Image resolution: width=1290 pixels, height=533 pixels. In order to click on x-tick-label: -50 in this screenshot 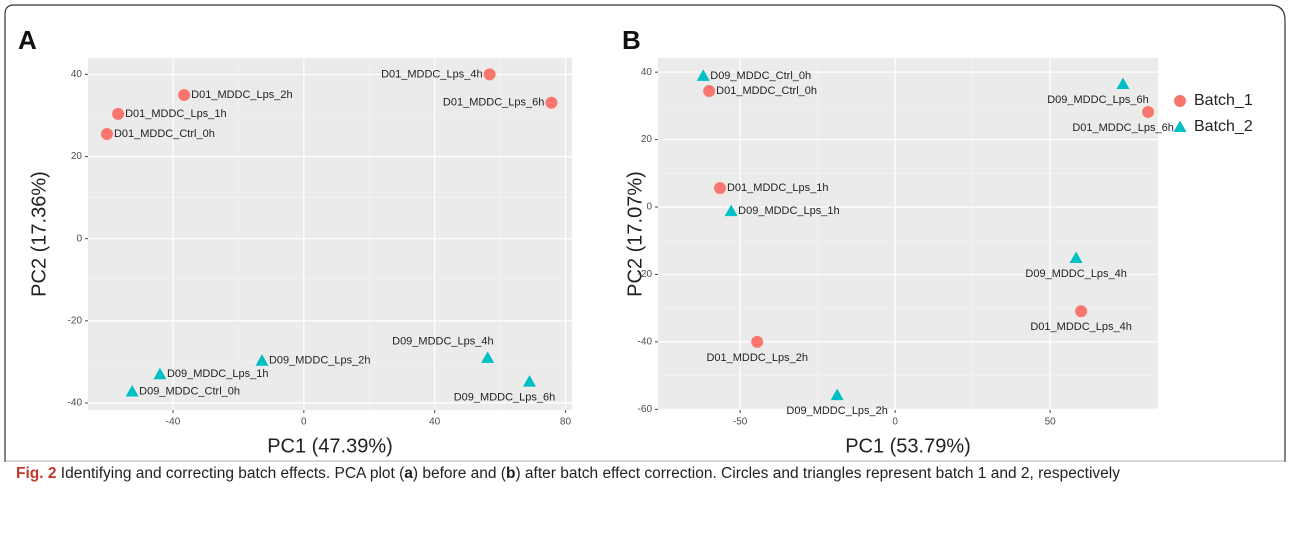, I will do `click(740, 422)`.